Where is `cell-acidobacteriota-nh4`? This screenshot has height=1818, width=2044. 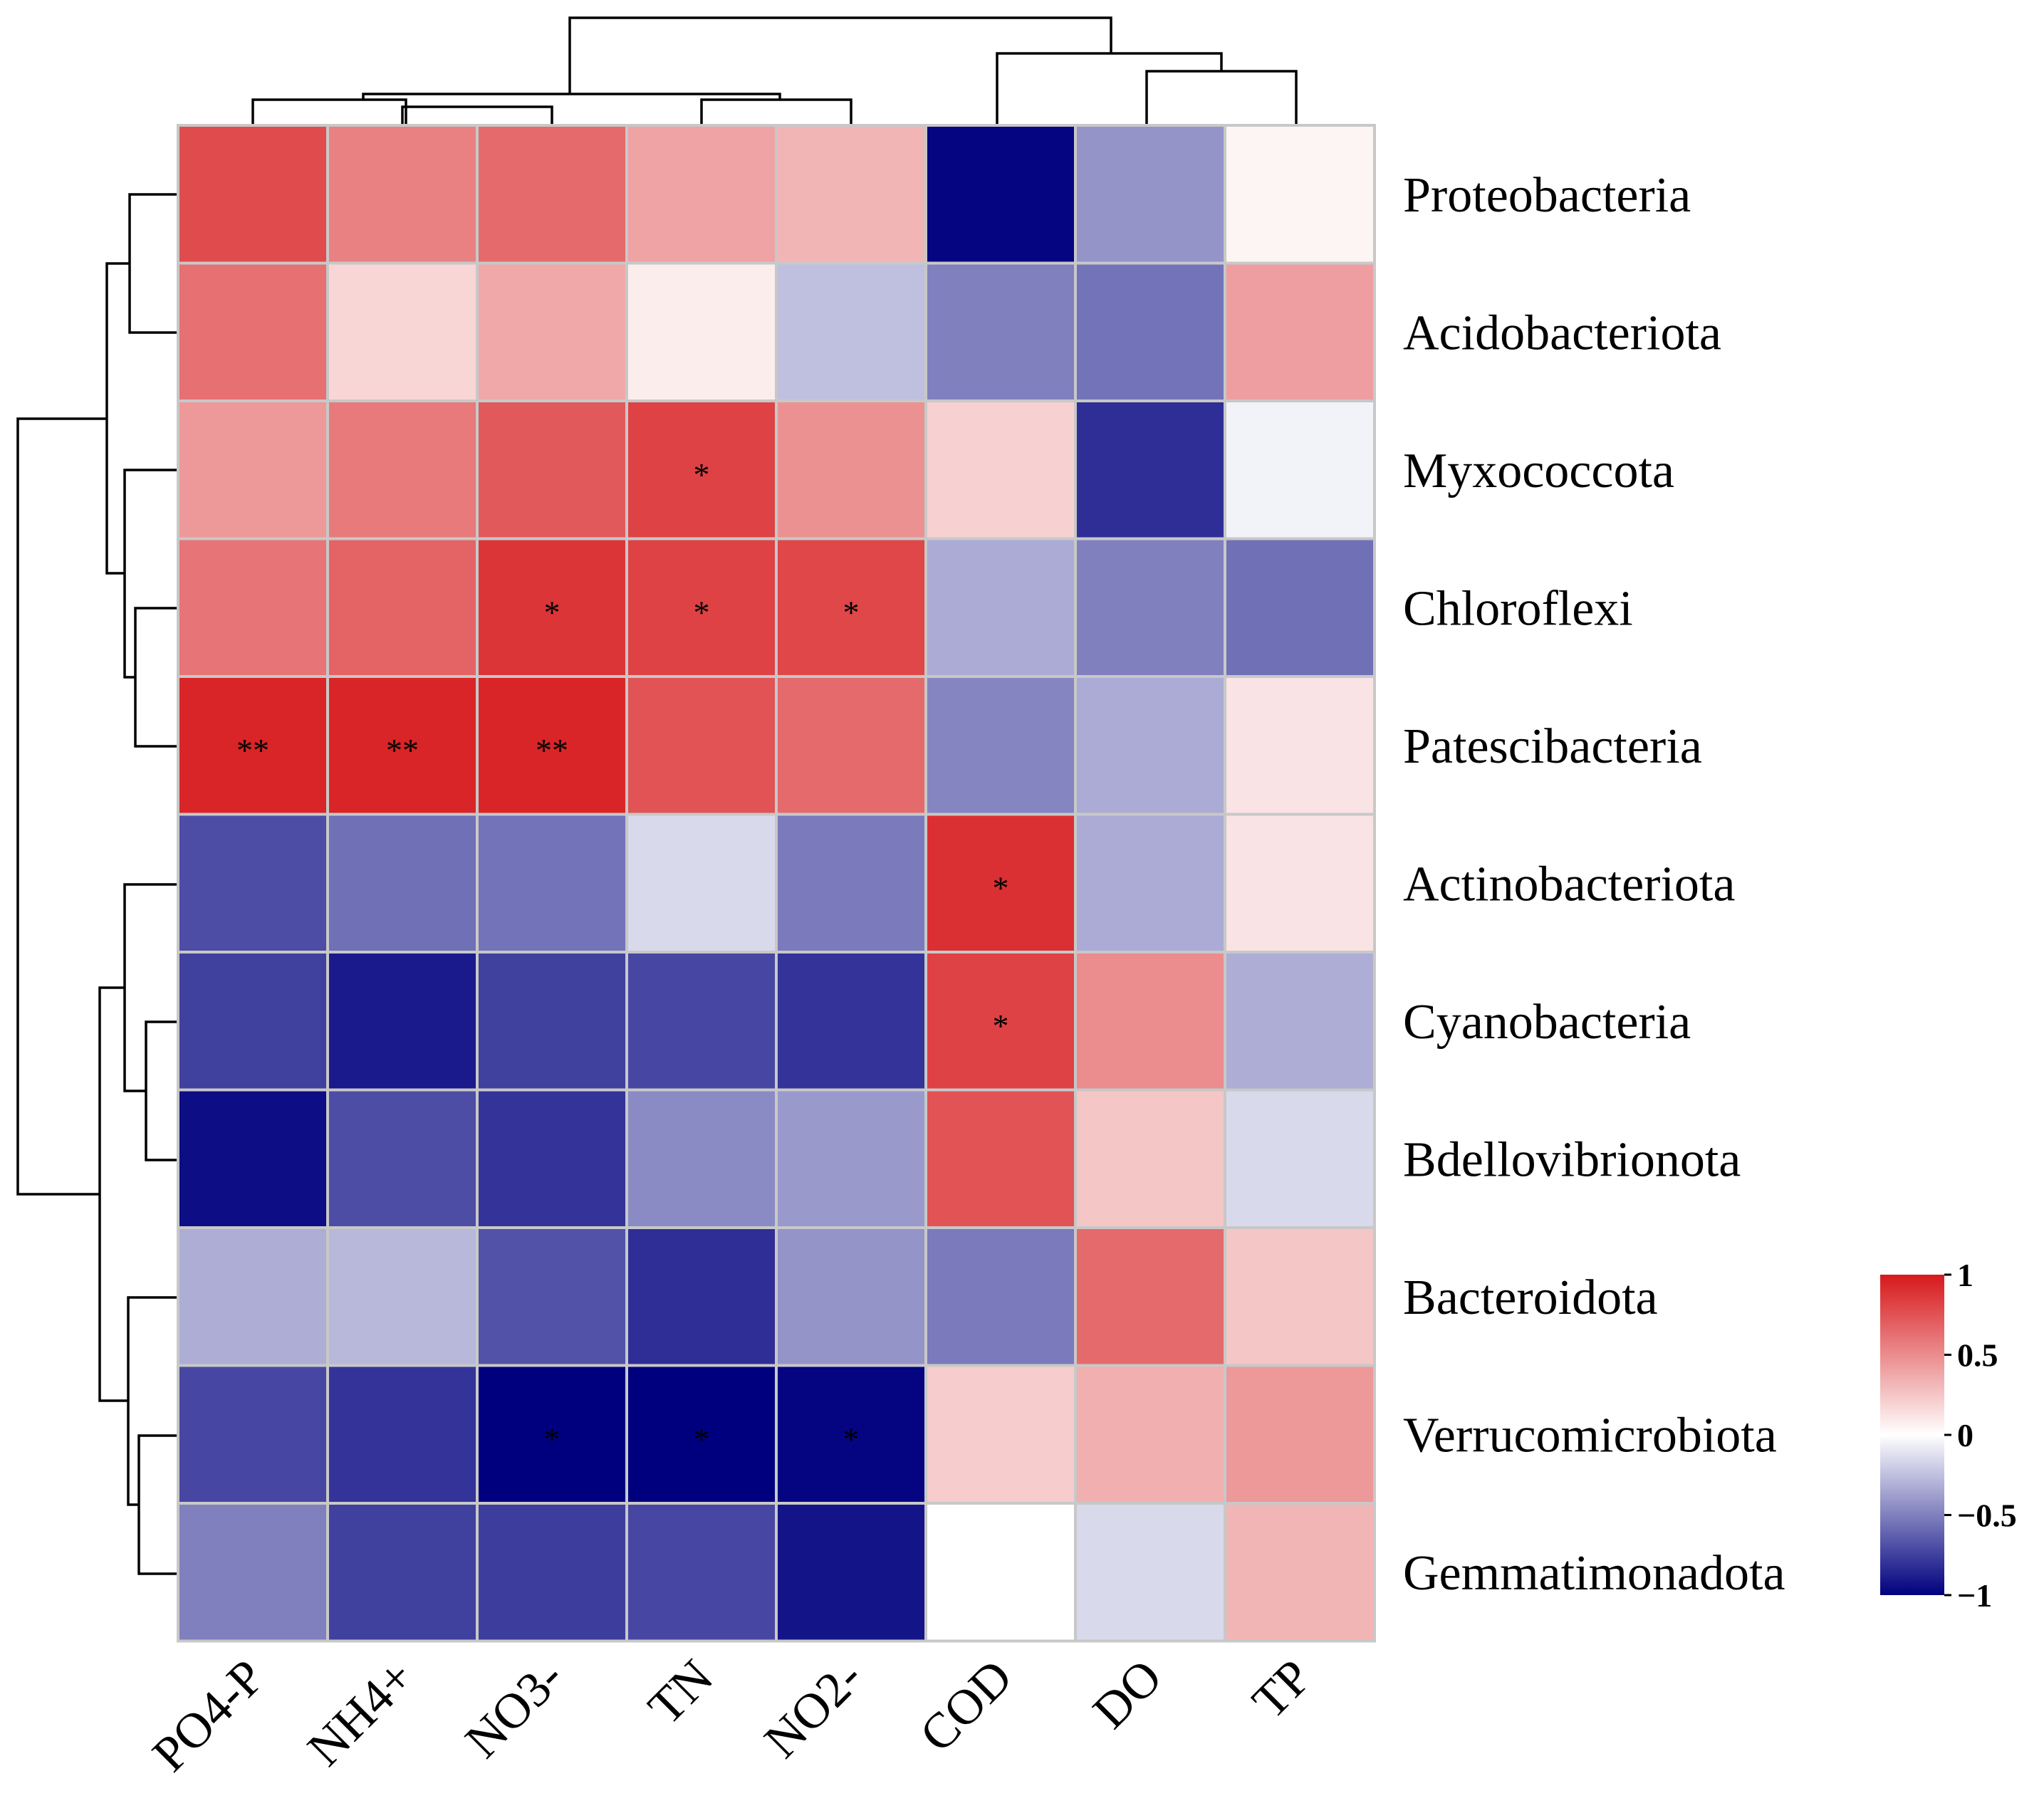 cell-acidobacteriota-nh4 is located at coordinates (402, 331).